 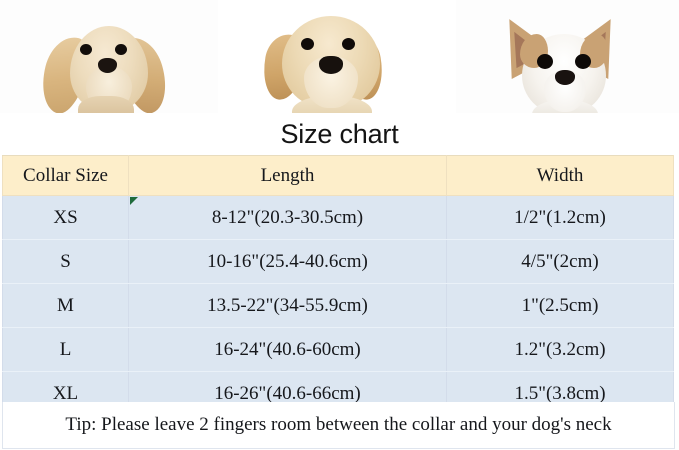 I want to click on cell-collar-size: M, so click(x=65, y=305).